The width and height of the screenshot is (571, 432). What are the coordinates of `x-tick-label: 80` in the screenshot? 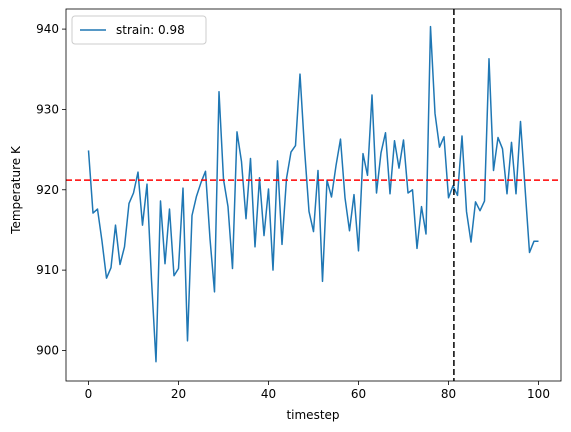 It's located at (448, 394).